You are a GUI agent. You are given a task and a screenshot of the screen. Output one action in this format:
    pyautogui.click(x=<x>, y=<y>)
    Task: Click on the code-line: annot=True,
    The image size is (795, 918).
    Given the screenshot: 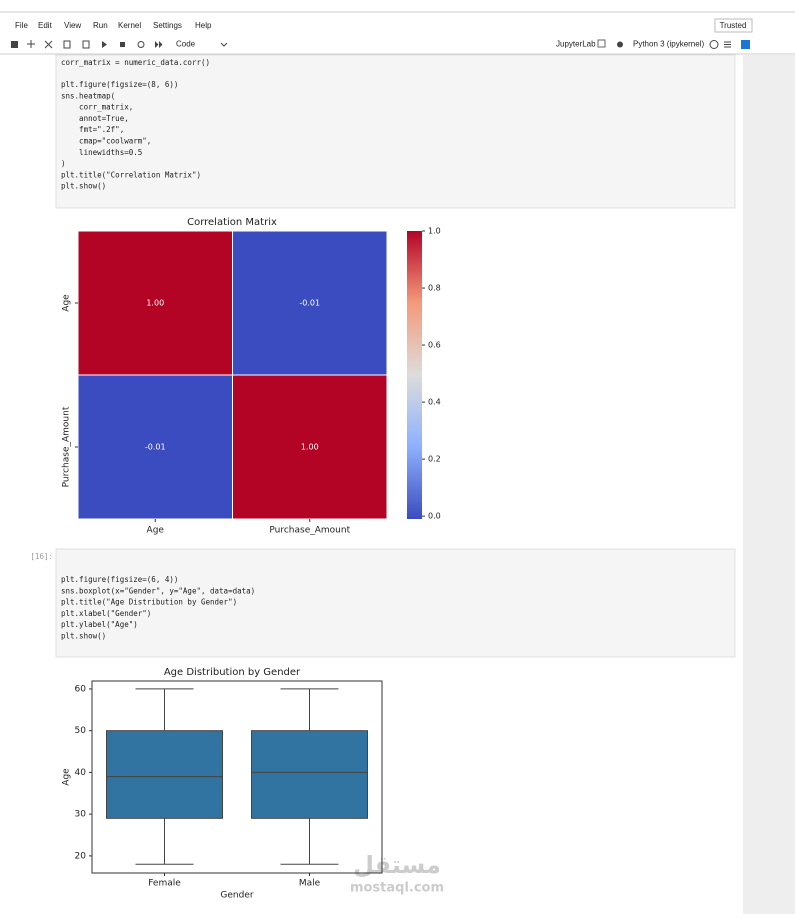 What is the action you would take?
    pyautogui.click(x=95, y=118)
    